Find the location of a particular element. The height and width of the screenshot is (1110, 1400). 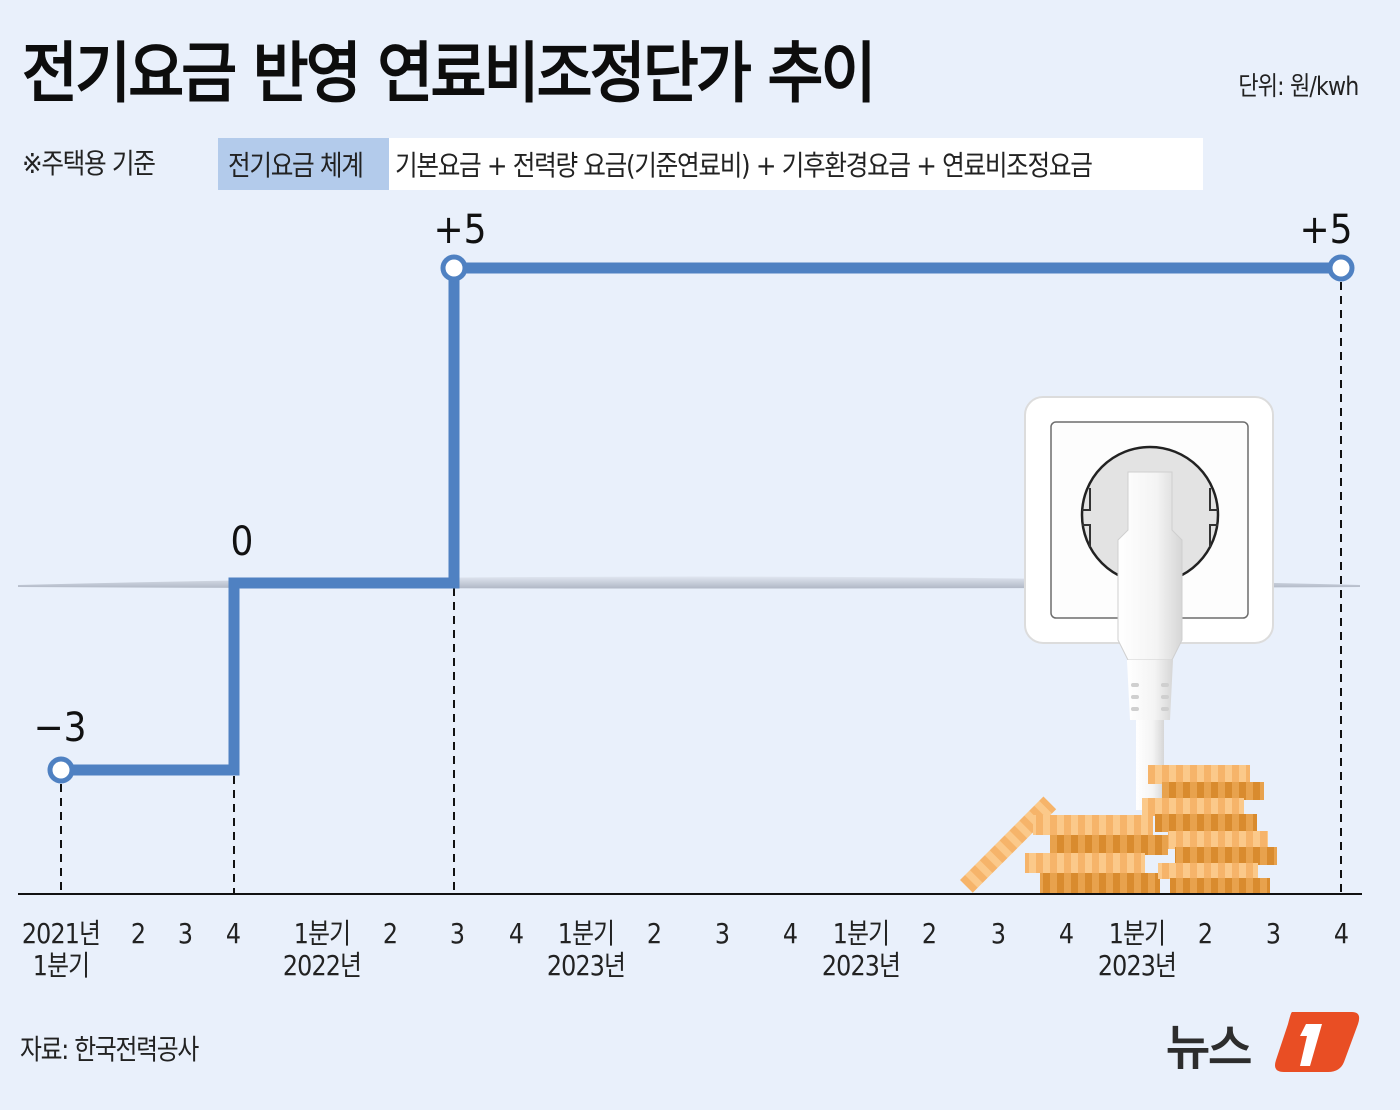

formula-tag: 전기요금 체계 is located at coordinates (303, 164).